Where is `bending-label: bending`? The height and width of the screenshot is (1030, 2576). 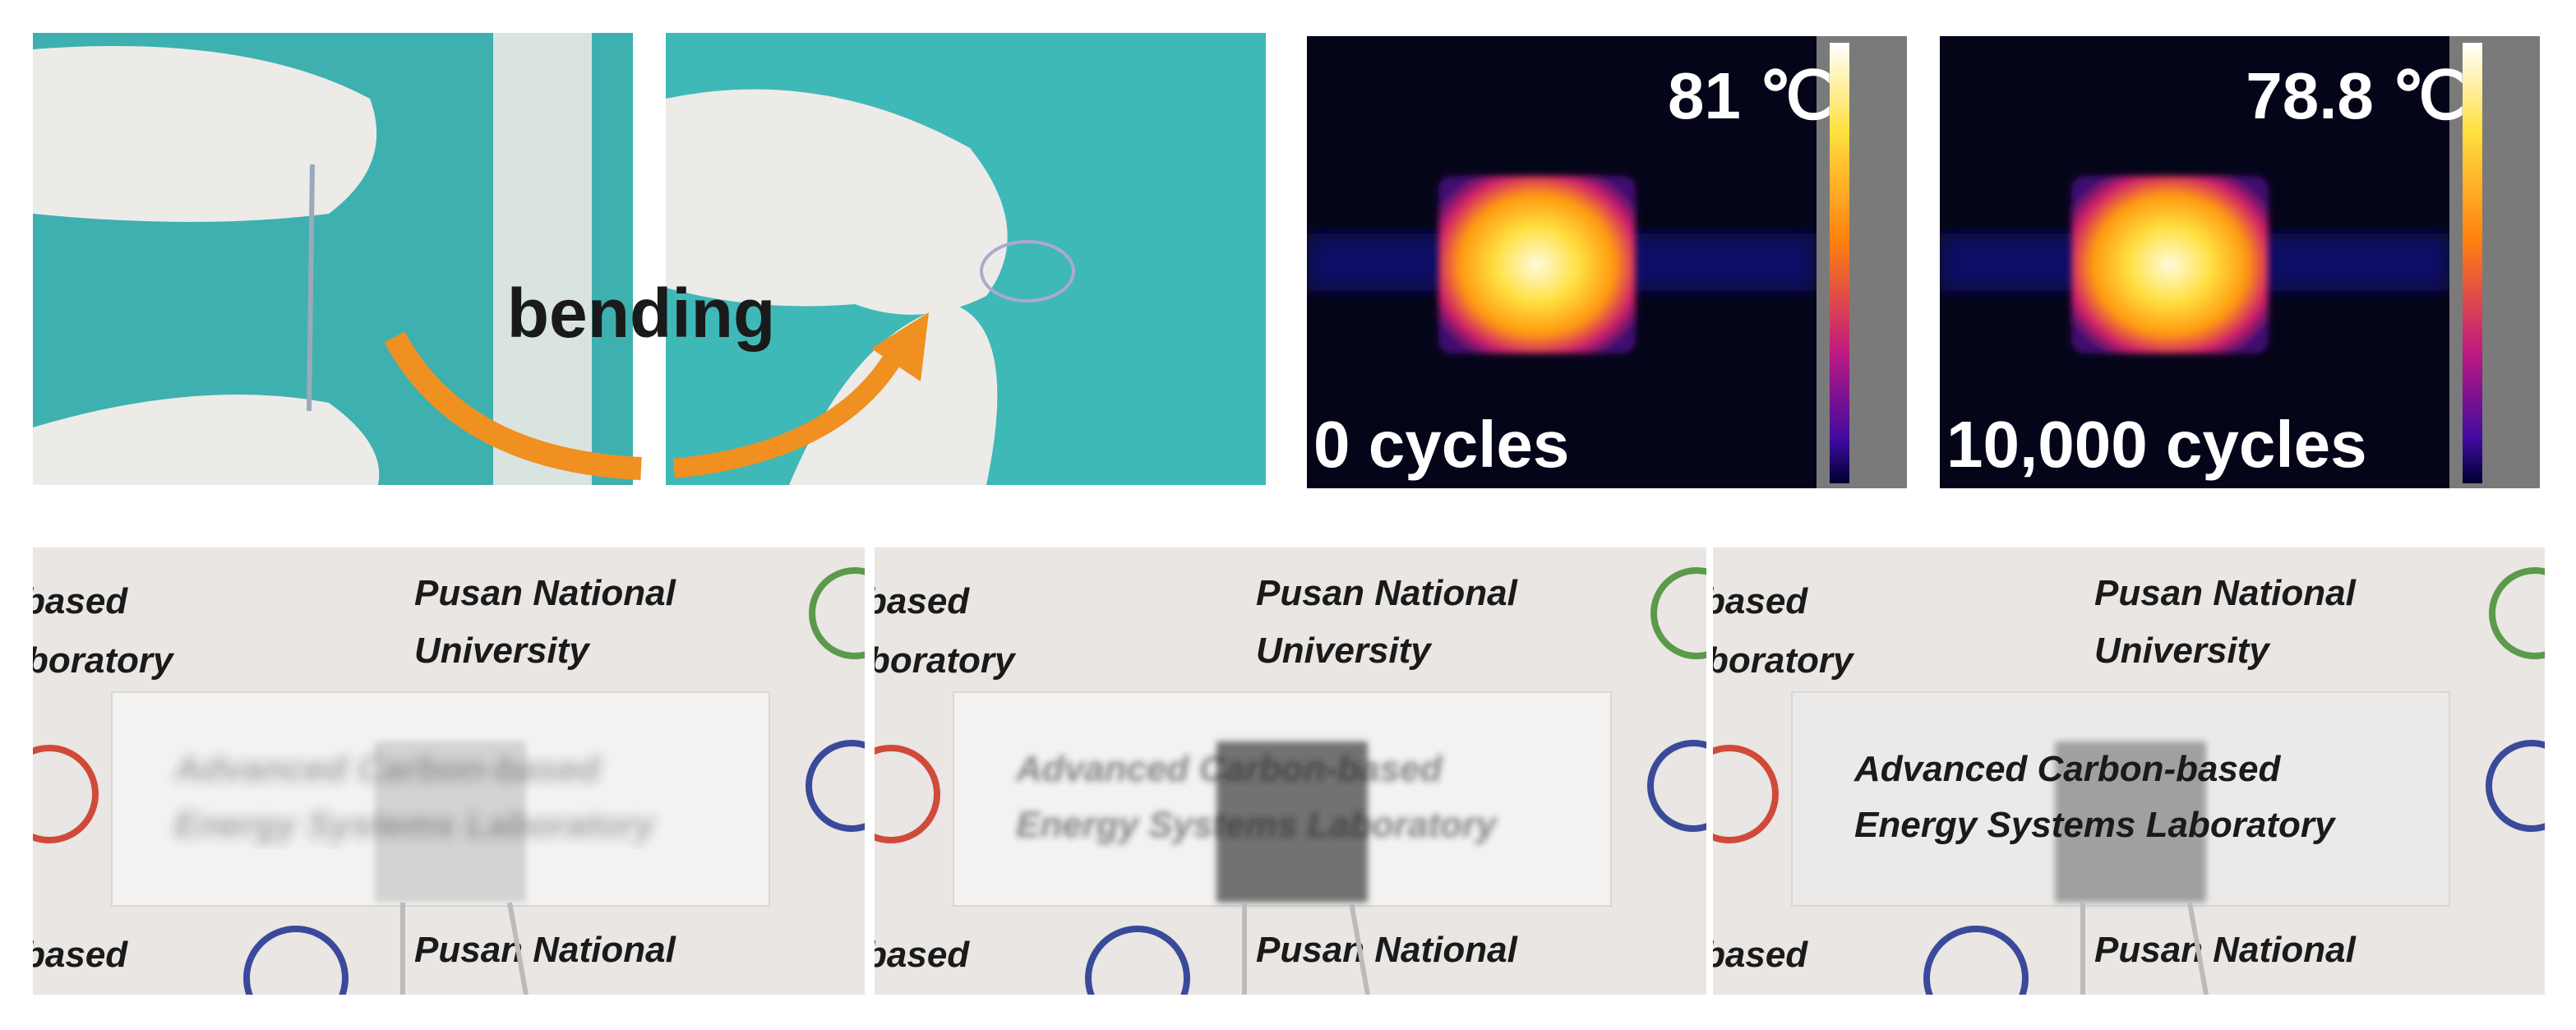 bending-label: bending is located at coordinates (641, 313).